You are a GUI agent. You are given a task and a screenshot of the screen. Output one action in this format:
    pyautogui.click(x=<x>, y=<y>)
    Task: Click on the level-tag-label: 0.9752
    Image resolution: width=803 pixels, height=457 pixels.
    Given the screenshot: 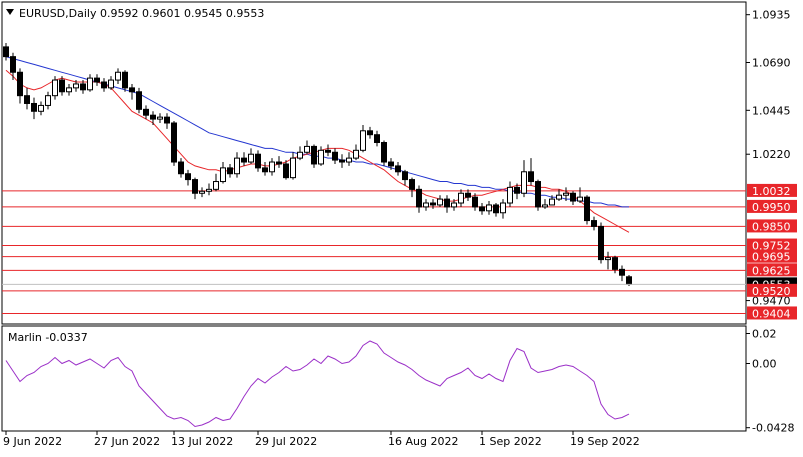 What is the action you would take?
    pyautogui.click(x=771, y=246)
    